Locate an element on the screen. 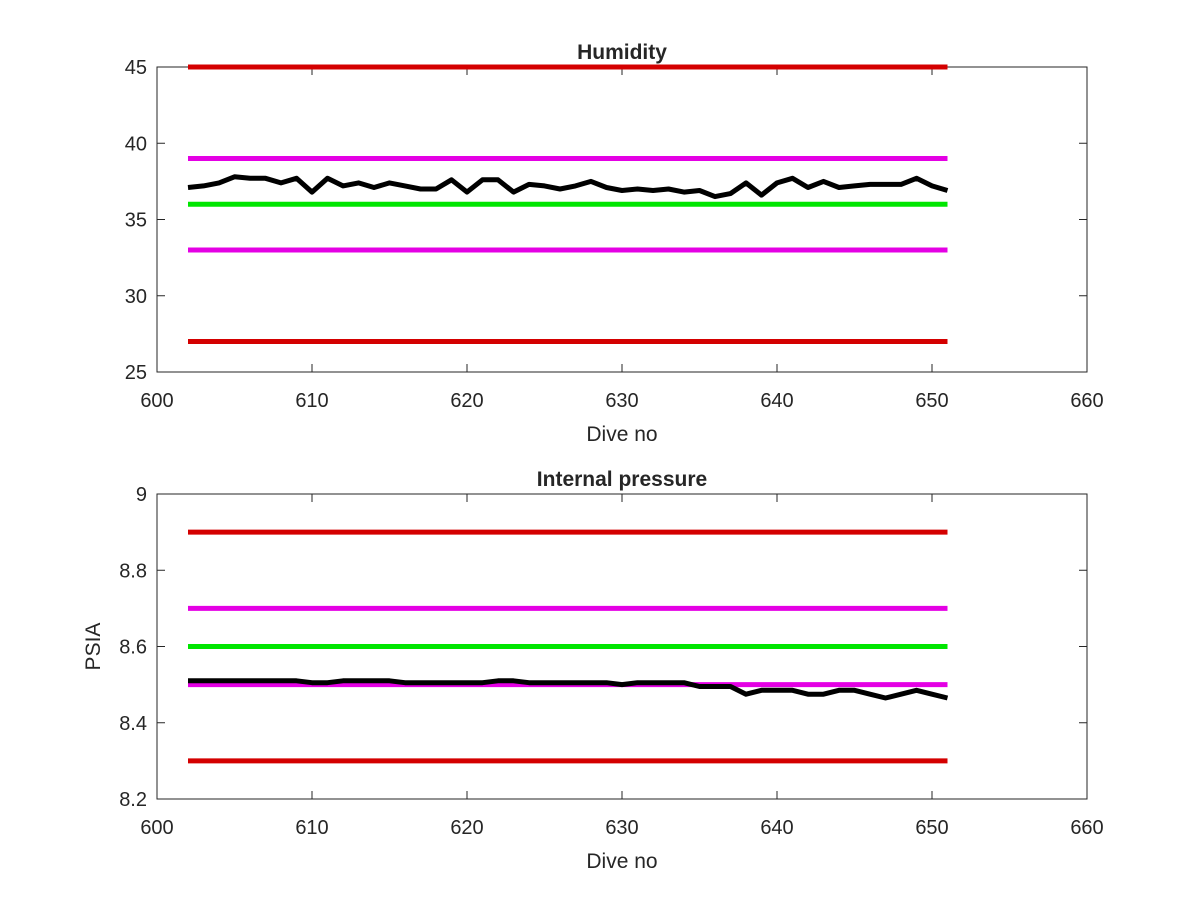  y-tick-label: 35 is located at coordinates (136, 221).